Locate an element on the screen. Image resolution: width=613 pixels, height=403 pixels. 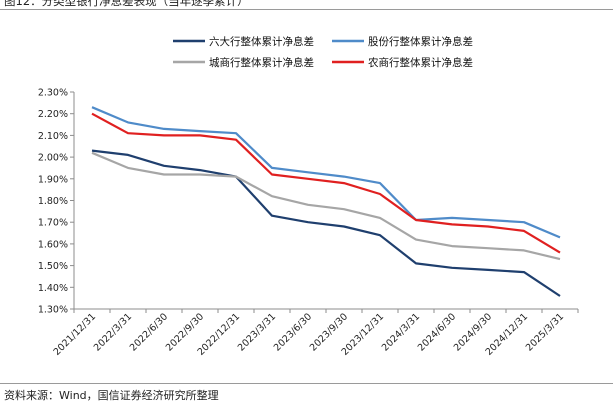
x-tick-label: 2025/3/31 is located at coordinates (545, 332).